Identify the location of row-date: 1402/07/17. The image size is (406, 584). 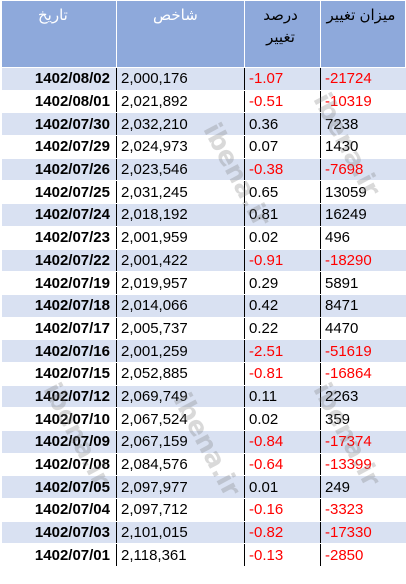
(59, 329).